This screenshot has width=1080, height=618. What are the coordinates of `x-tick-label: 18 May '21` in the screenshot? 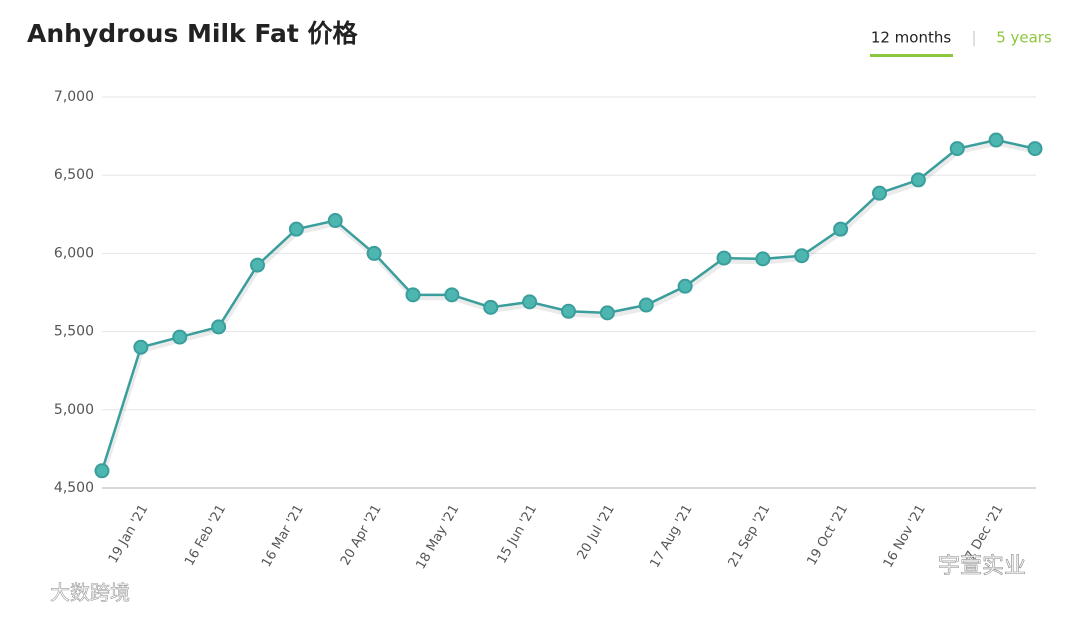 It's located at (437, 537).